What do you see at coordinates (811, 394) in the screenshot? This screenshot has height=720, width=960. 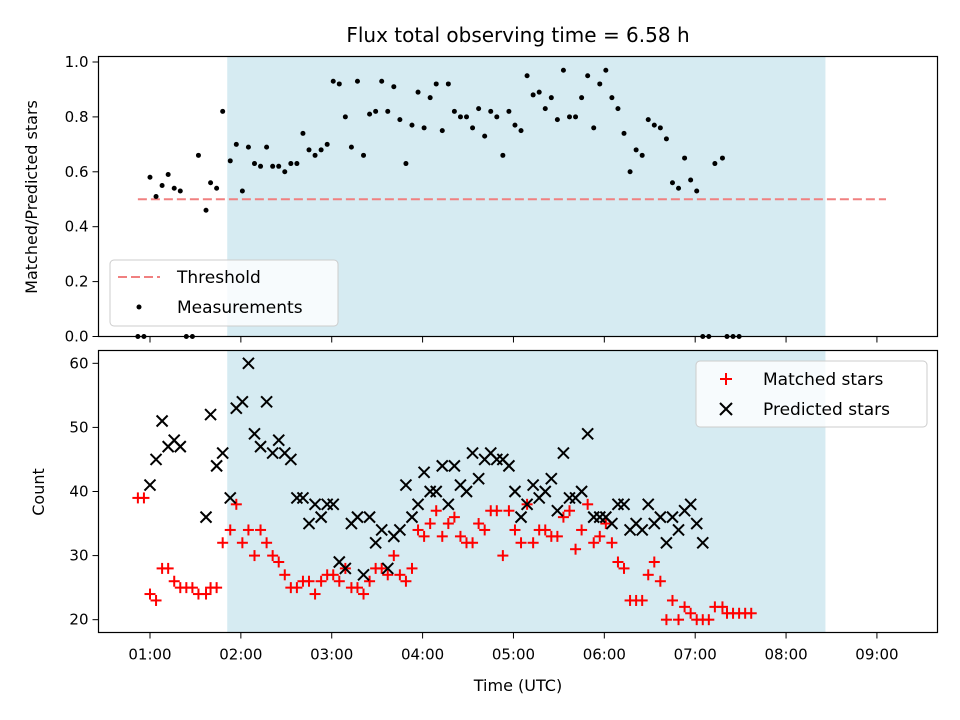 I see `bottom-legend-box` at bounding box center [811, 394].